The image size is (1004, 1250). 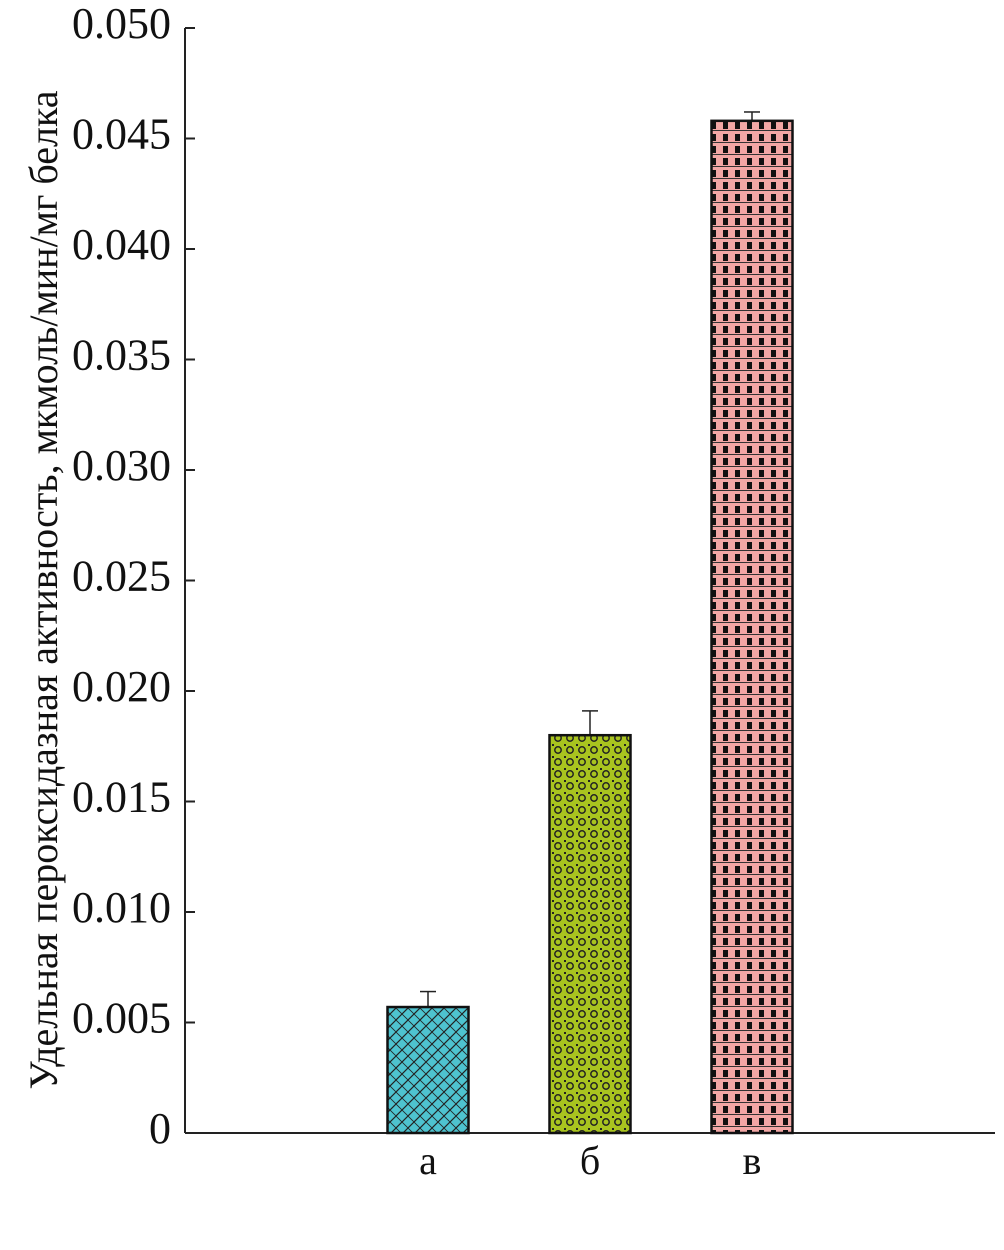 I want to click on y-tick-label: 0.040, so click(x=121, y=244).